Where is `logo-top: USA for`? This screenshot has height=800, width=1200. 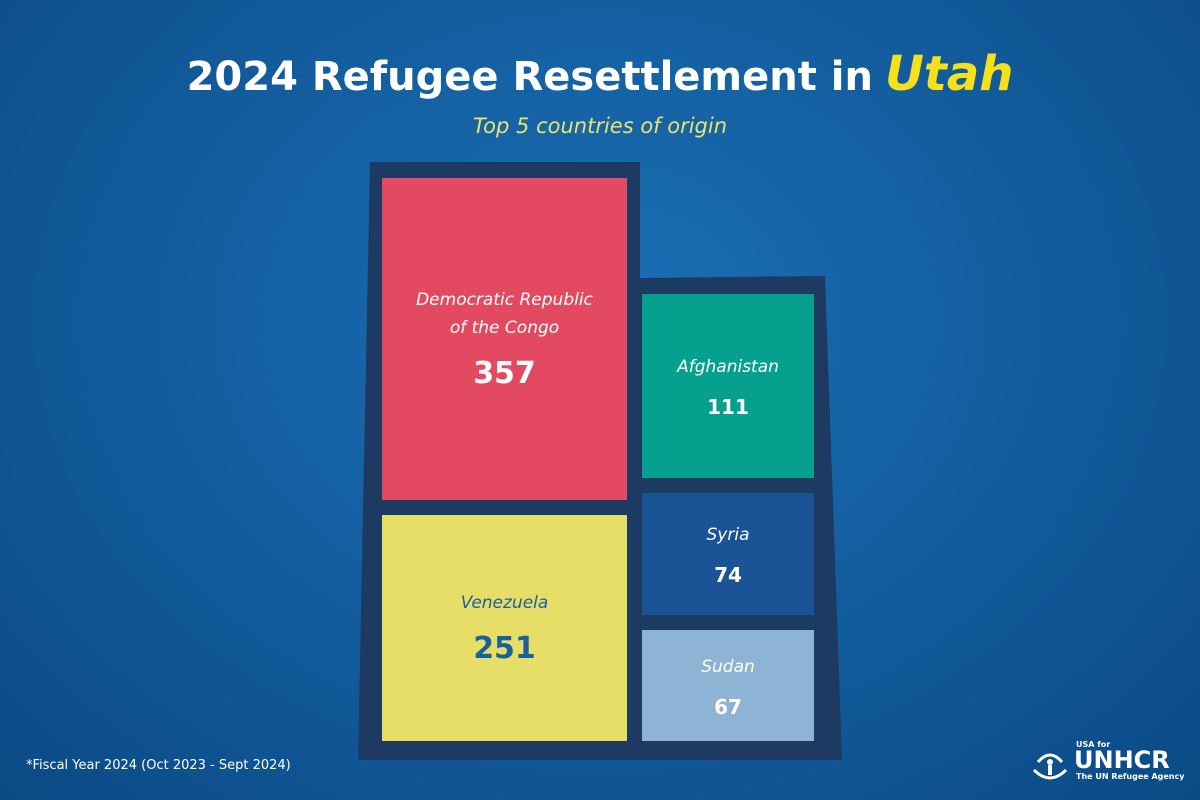
logo-top: USA for is located at coordinates (1093, 744).